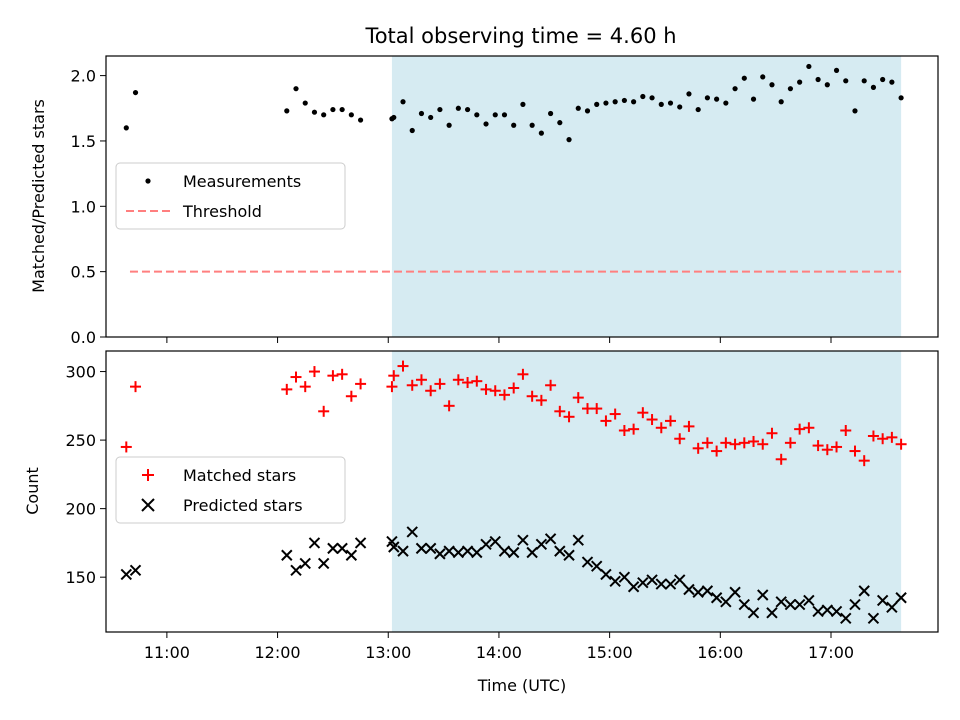 The height and width of the screenshot is (720, 960). I want to click on x-tick-label: 17:00, so click(831, 652).